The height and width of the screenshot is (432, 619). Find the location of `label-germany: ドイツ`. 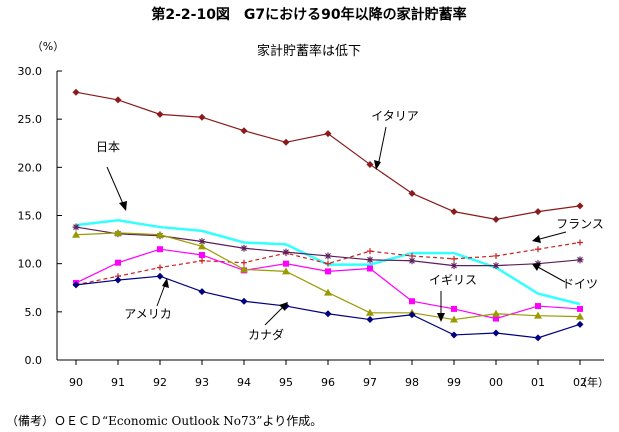

label-germany: ドイツ is located at coordinates (580, 284).